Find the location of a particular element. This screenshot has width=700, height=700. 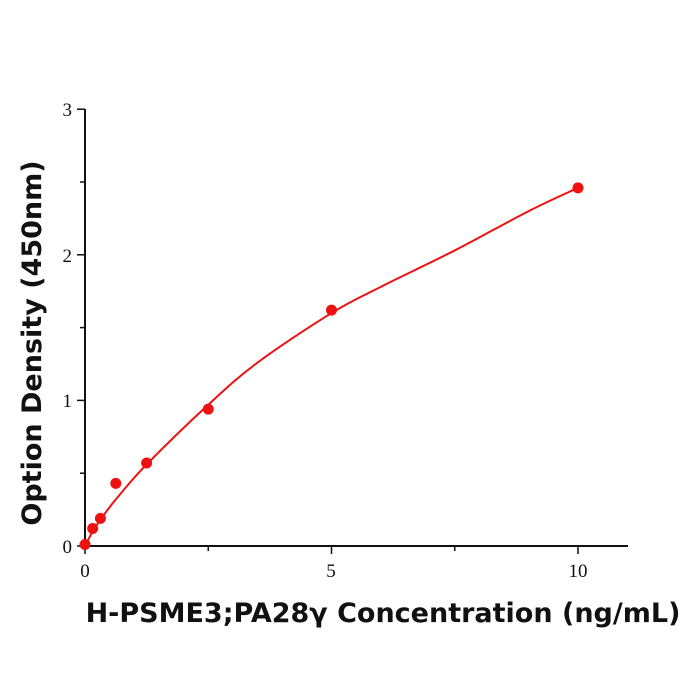

y-axis-title: Option Density (450nm) is located at coordinates (32, 342).